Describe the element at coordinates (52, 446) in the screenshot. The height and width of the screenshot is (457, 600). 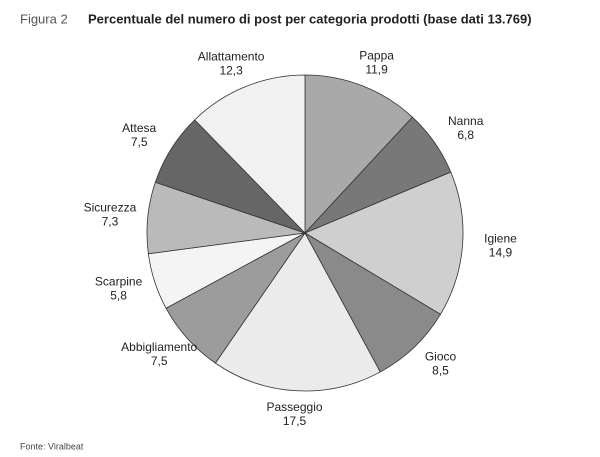
I see `source: Fonte: Viralbeat` at that location.